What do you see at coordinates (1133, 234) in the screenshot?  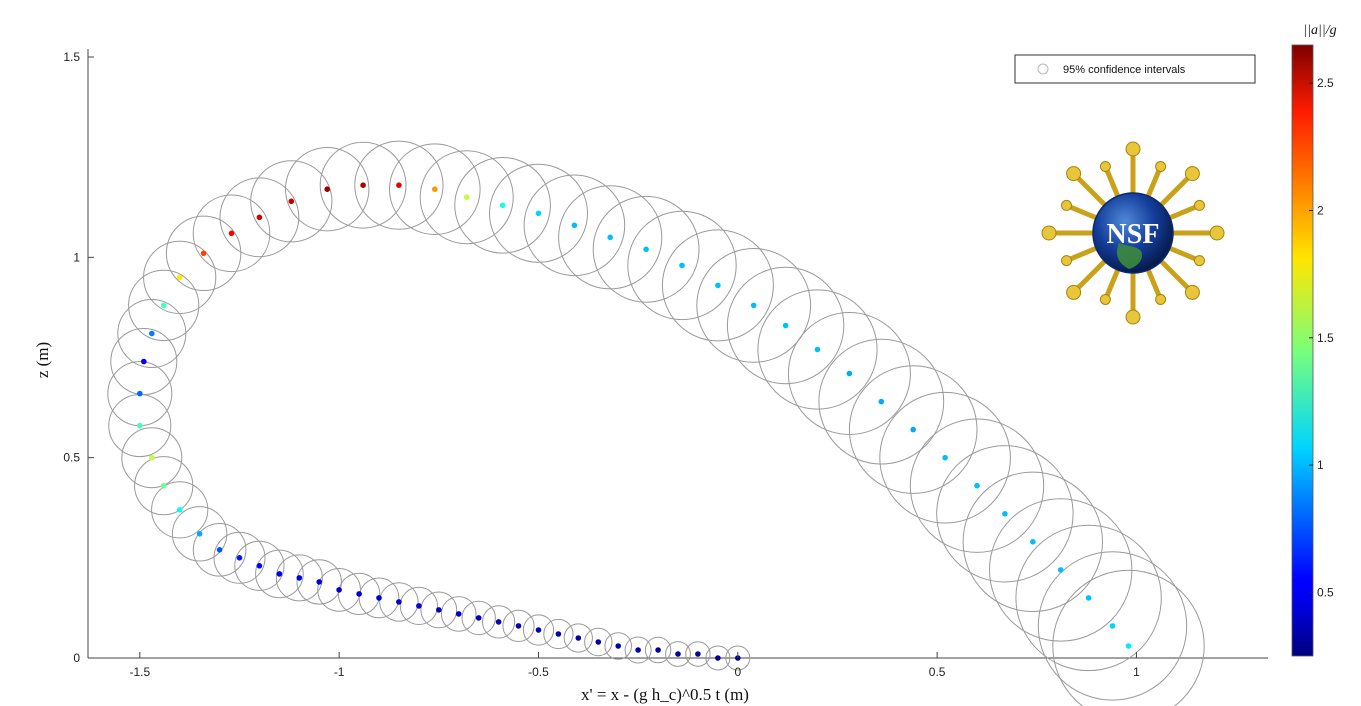 I see `nsf-logo-text: NSF` at bounding box center [1133, 234].